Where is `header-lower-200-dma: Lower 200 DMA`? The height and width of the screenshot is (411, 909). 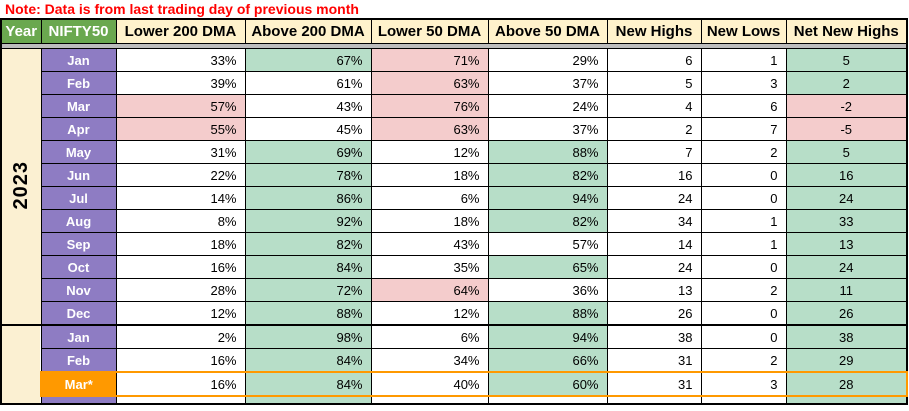
header-lower-200-dma: Lower 200 DMA is located at coordinates (180, 31).